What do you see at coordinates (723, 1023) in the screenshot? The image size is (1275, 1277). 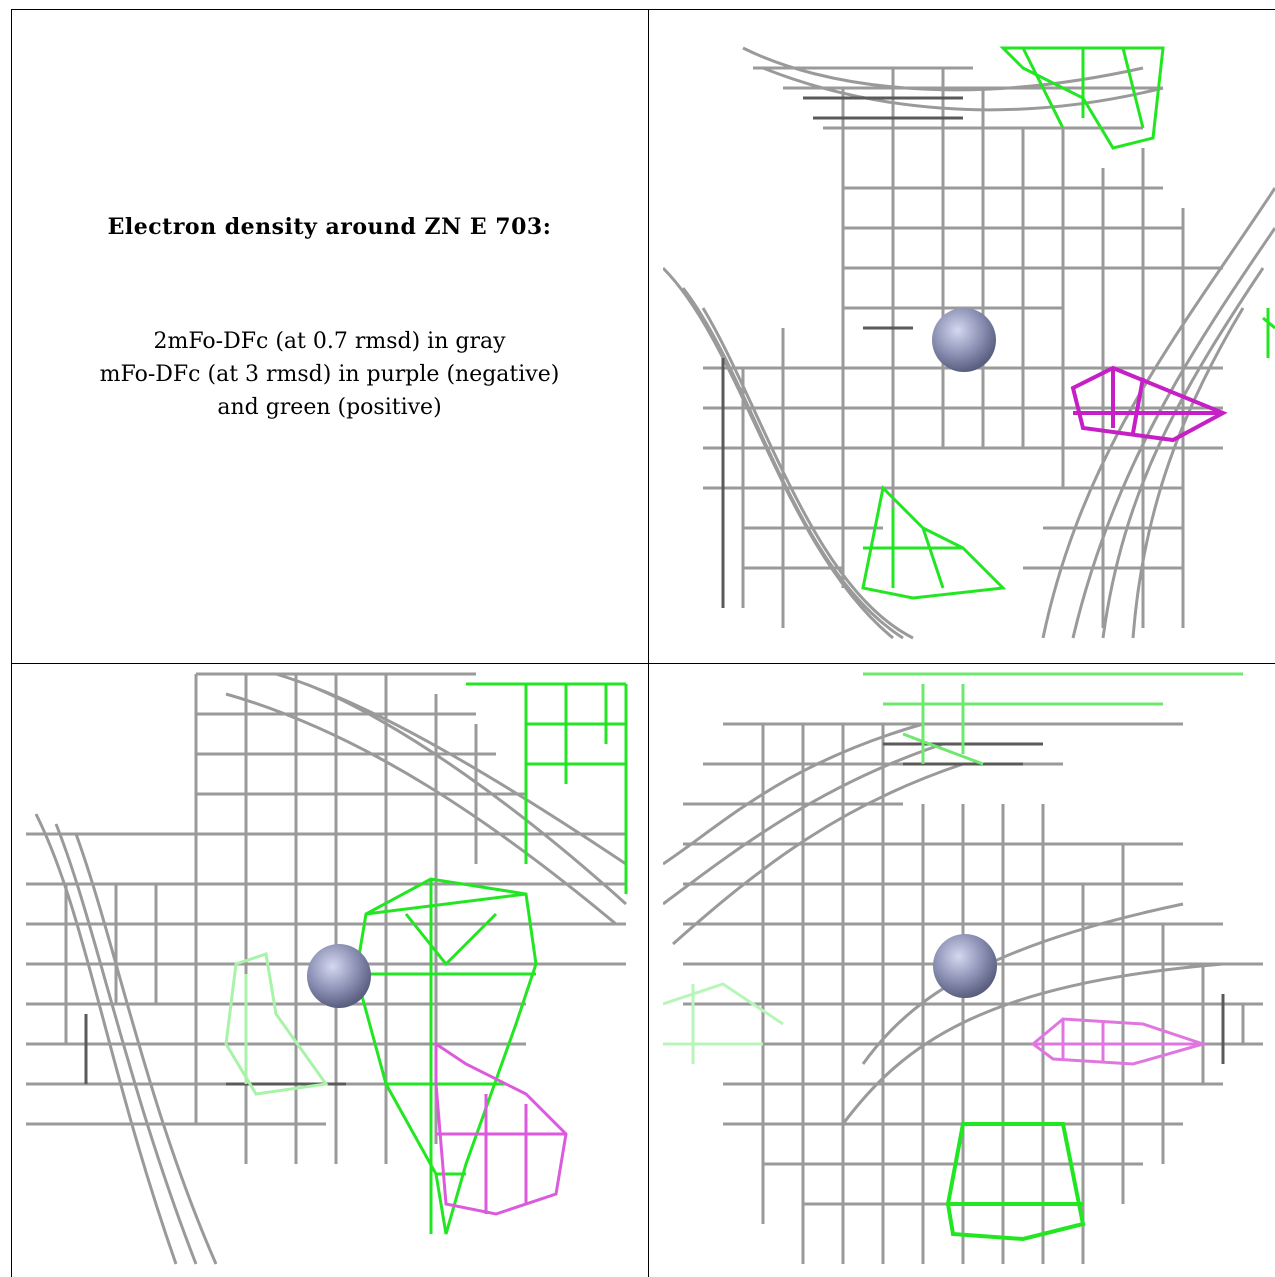 I see `green-positive-mesh-faded-side` at bounding box center [723, 1023].